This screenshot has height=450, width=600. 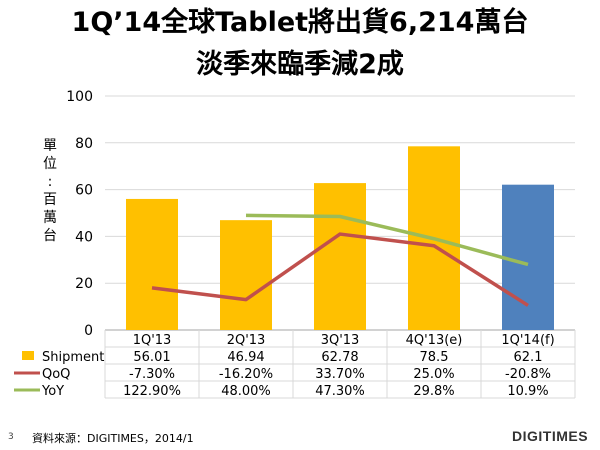 I want to click on qoq-line, so click(x=340, y=269).